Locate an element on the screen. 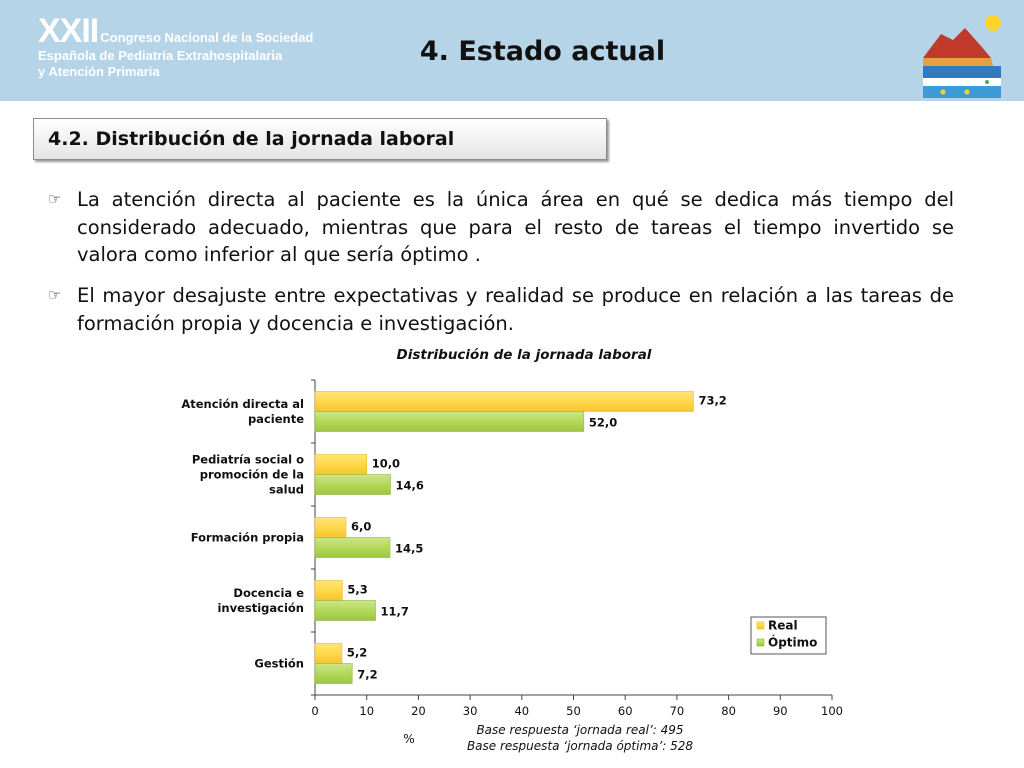 Image resolution: width=1024 pixels, height=768 pixels. section-title-box: 4.2. Distribución de la jornada laboral is located at coordinates (320, 139).